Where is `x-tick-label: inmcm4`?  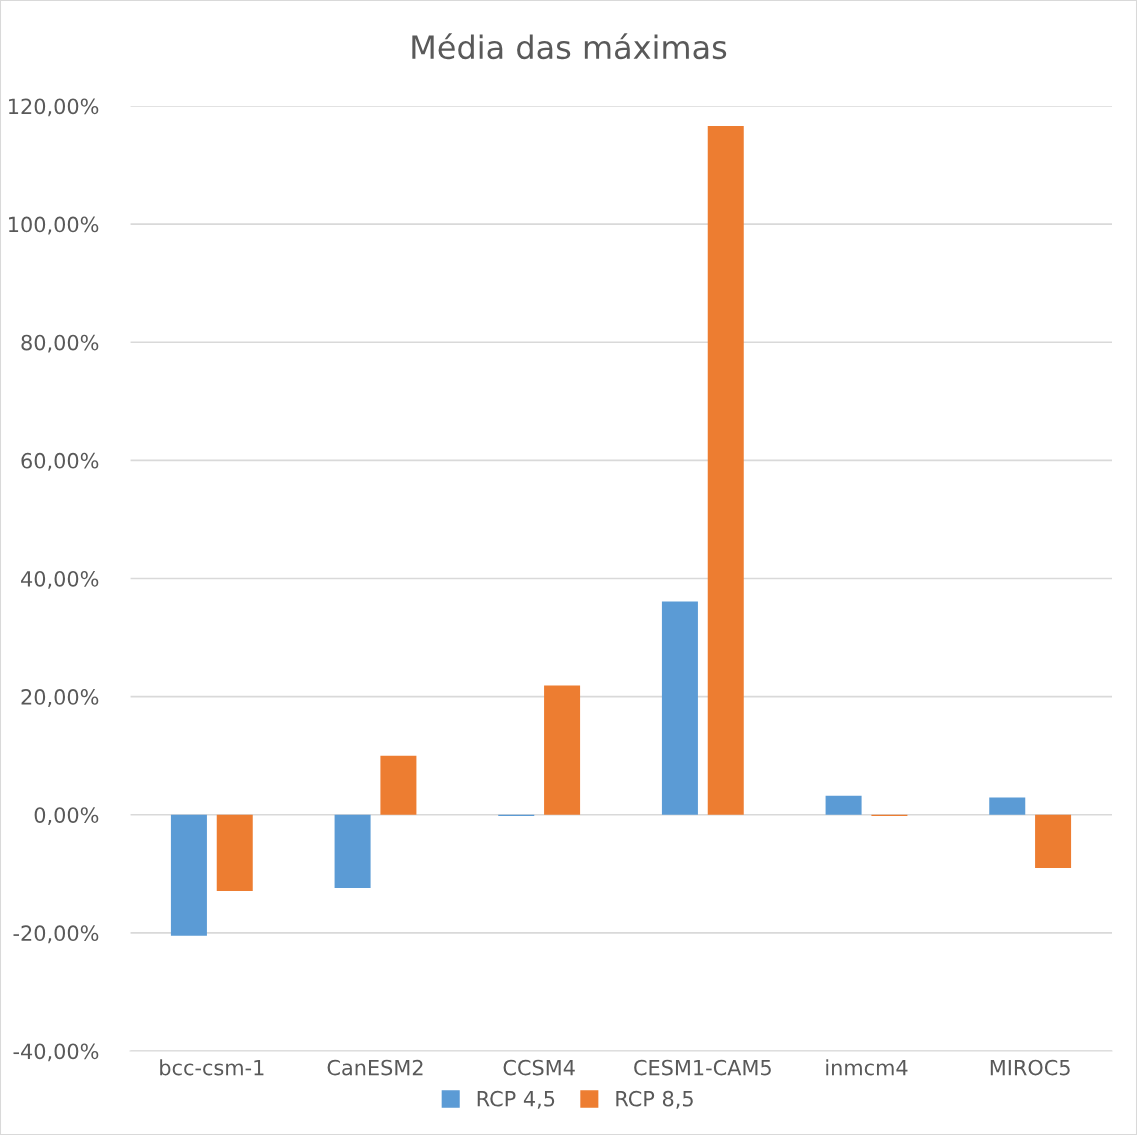 x-tick-label: inmcm4 is located at coordinates (867, 1067).